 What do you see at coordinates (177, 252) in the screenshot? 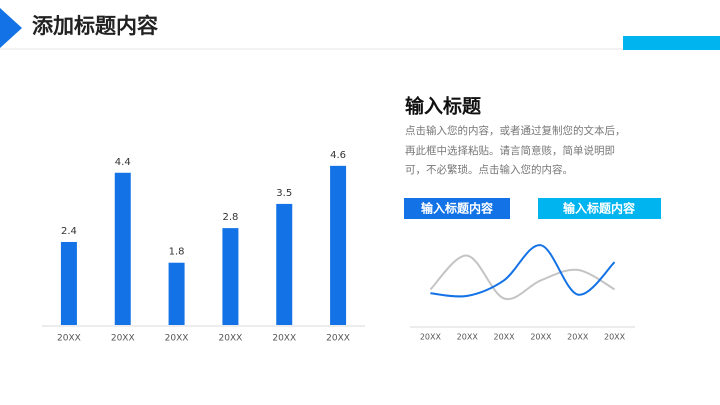
I see `value-label: 1.8` at bounding box center [177, 252].